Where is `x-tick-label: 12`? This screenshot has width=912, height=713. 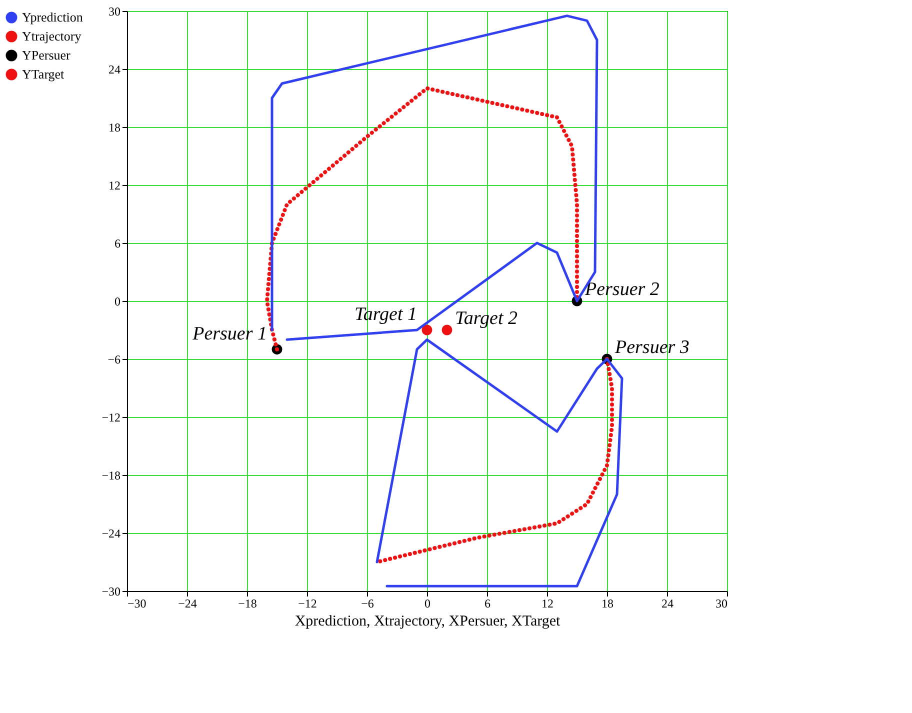 x-tick-label: 12 is located at coordinates (548, 603).